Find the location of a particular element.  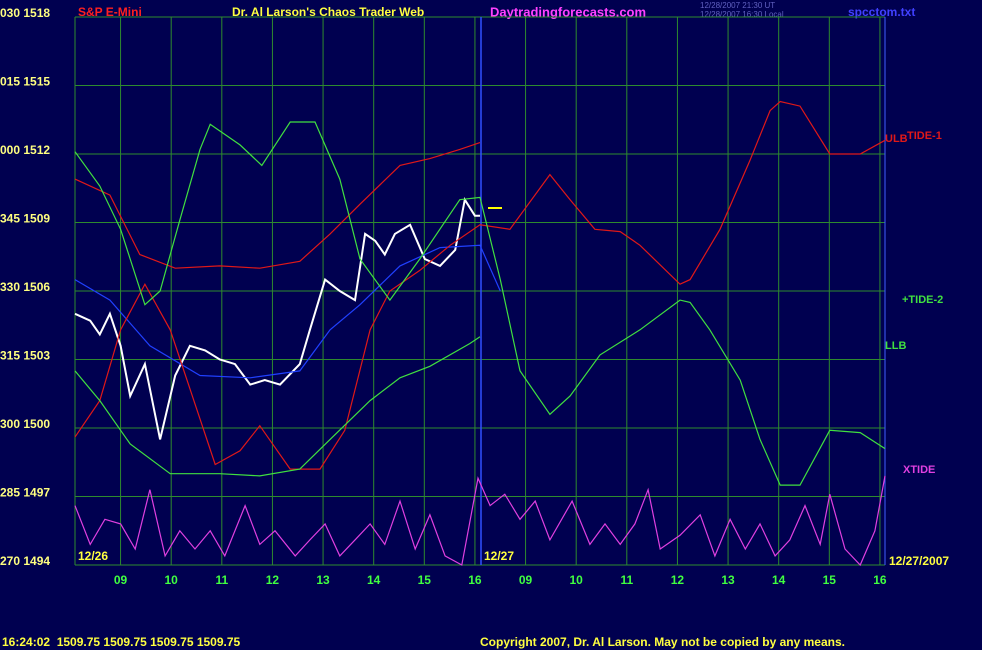

file-name: spcctom.txt is located at coordinates (881, 12).